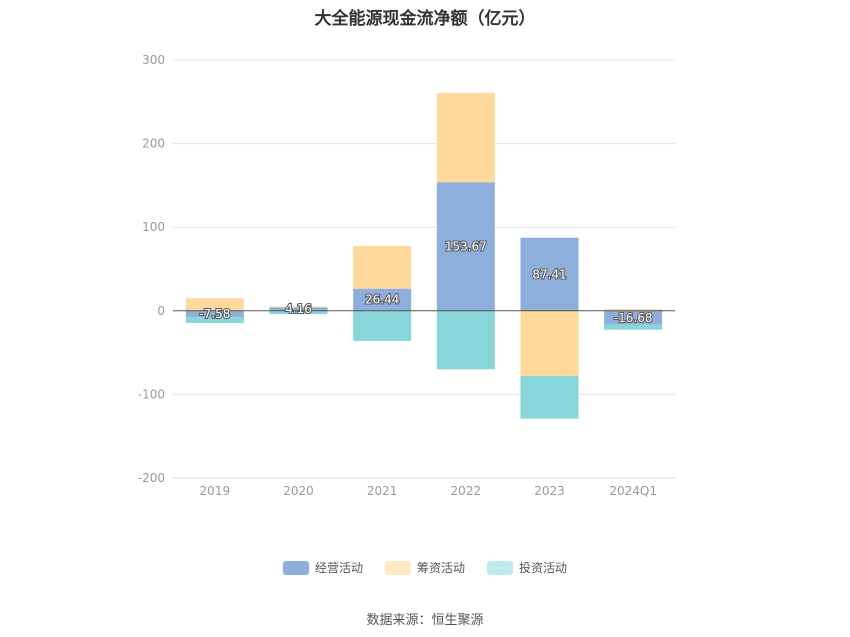 The width and height of the screenshot is (850, 637). I want to click on legend-label: 经营活动, so click(338, 568).